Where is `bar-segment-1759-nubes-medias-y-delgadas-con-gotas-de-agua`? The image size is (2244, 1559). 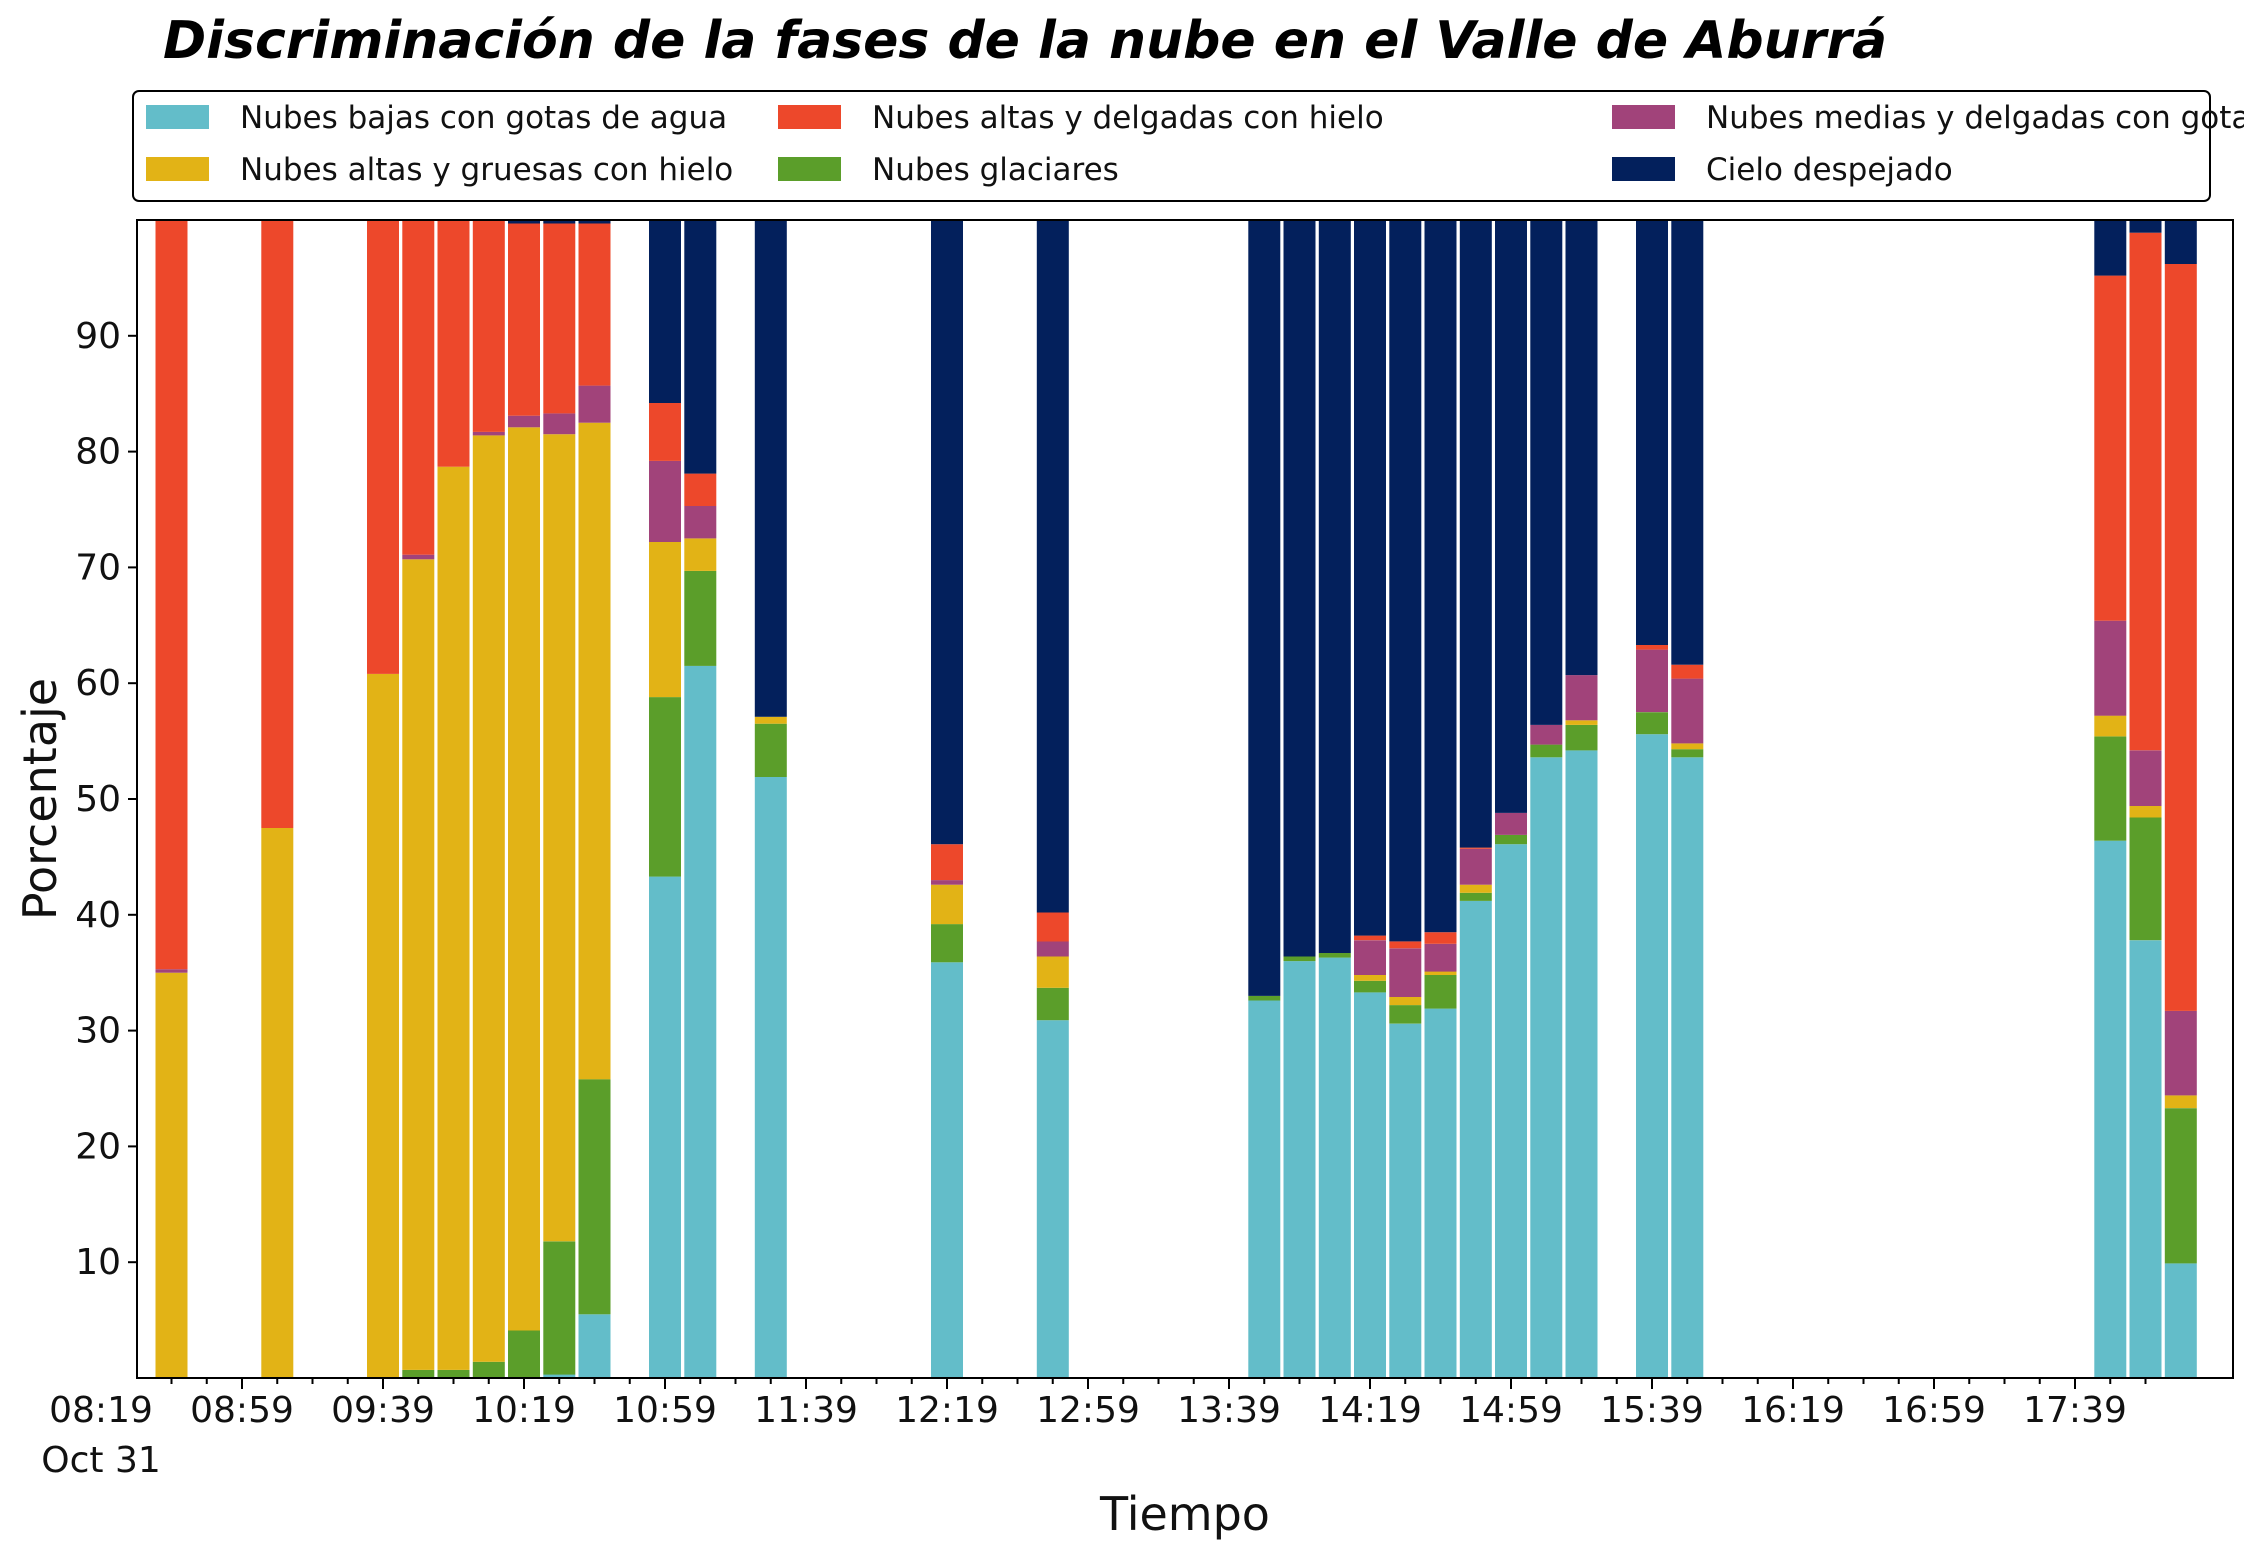 bar-segment-1759-nubes-medias-y-delgadas-con-gotas-de-agua is located at coordinates (2145, 778).